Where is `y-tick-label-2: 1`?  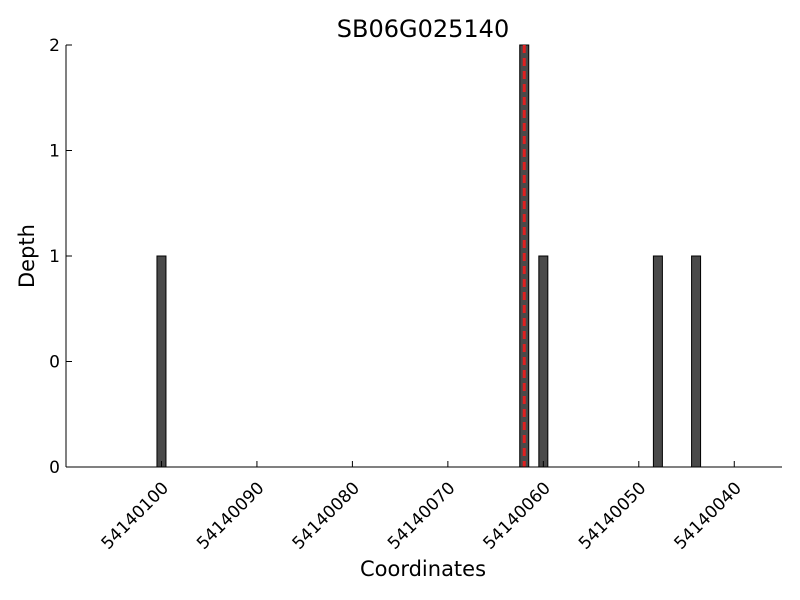 y-tick-label-2: 1 is located at coordinates (54, 257).